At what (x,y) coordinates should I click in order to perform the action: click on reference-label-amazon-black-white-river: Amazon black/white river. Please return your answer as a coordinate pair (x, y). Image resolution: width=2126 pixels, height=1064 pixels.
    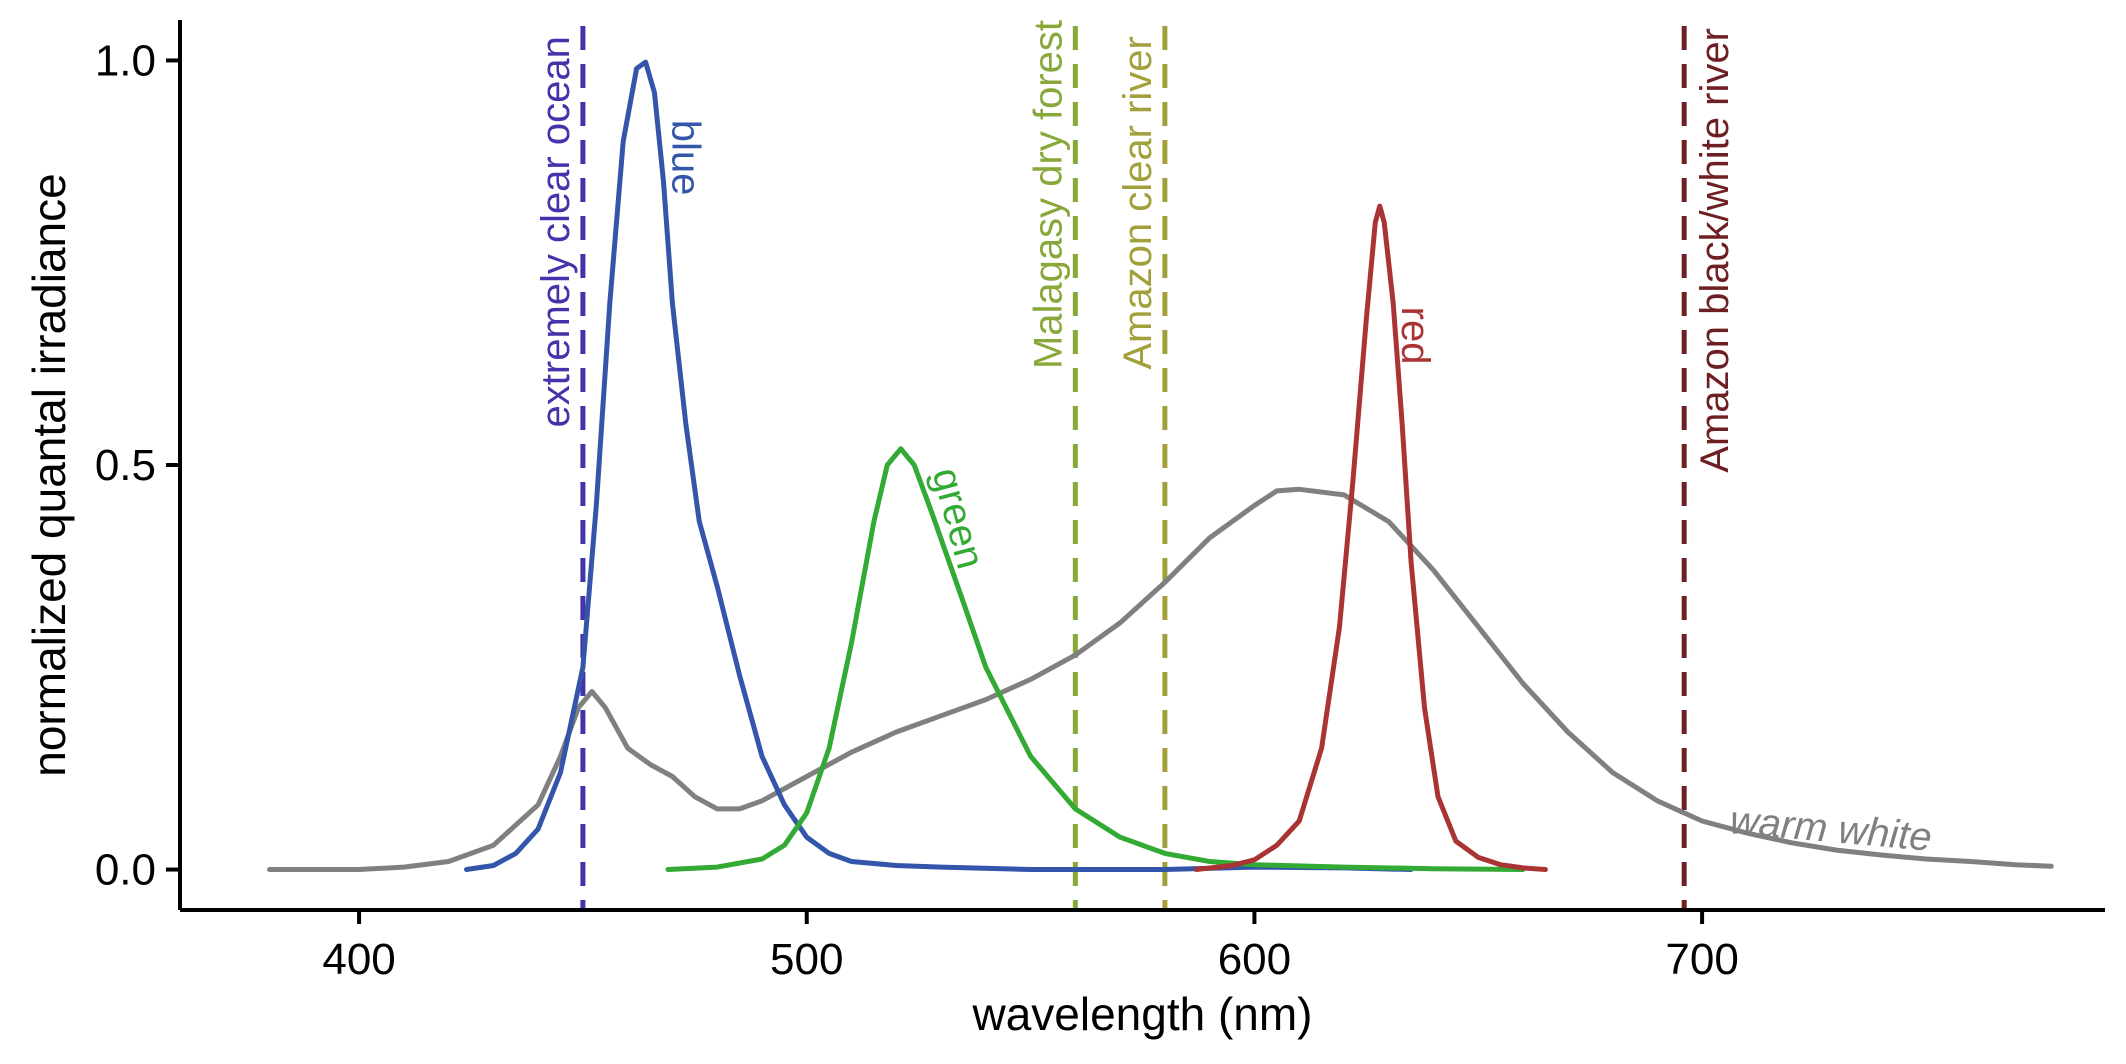
    Looking at the image, I should click on (1715, 250).